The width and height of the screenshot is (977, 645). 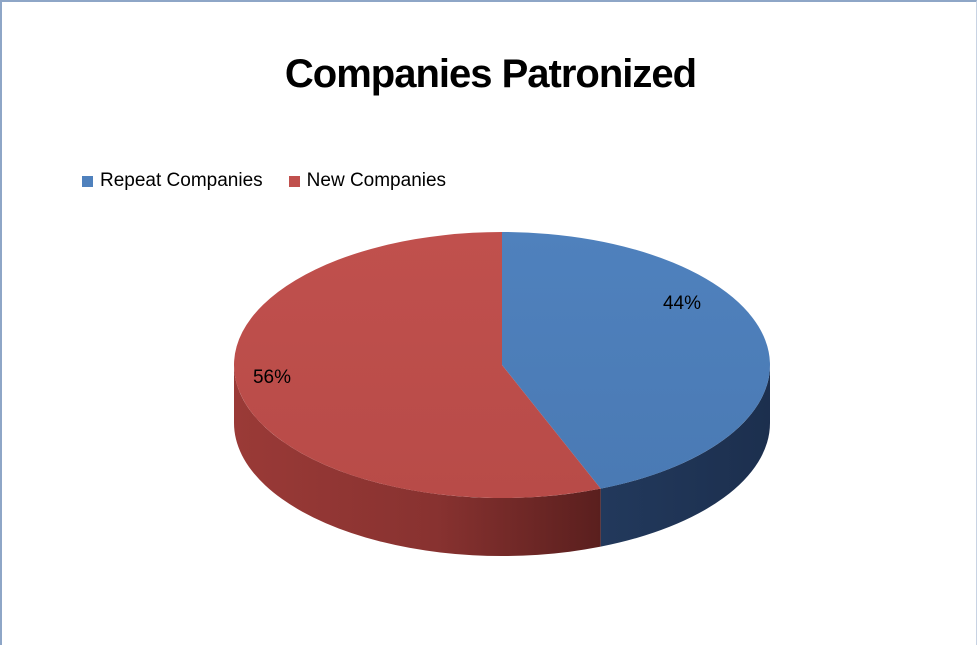 What do you see at coordinates (277, 181) in the screenshot?
I see `chart-legend: Repeat Companies New Companies` at bounding box center [277, 181].